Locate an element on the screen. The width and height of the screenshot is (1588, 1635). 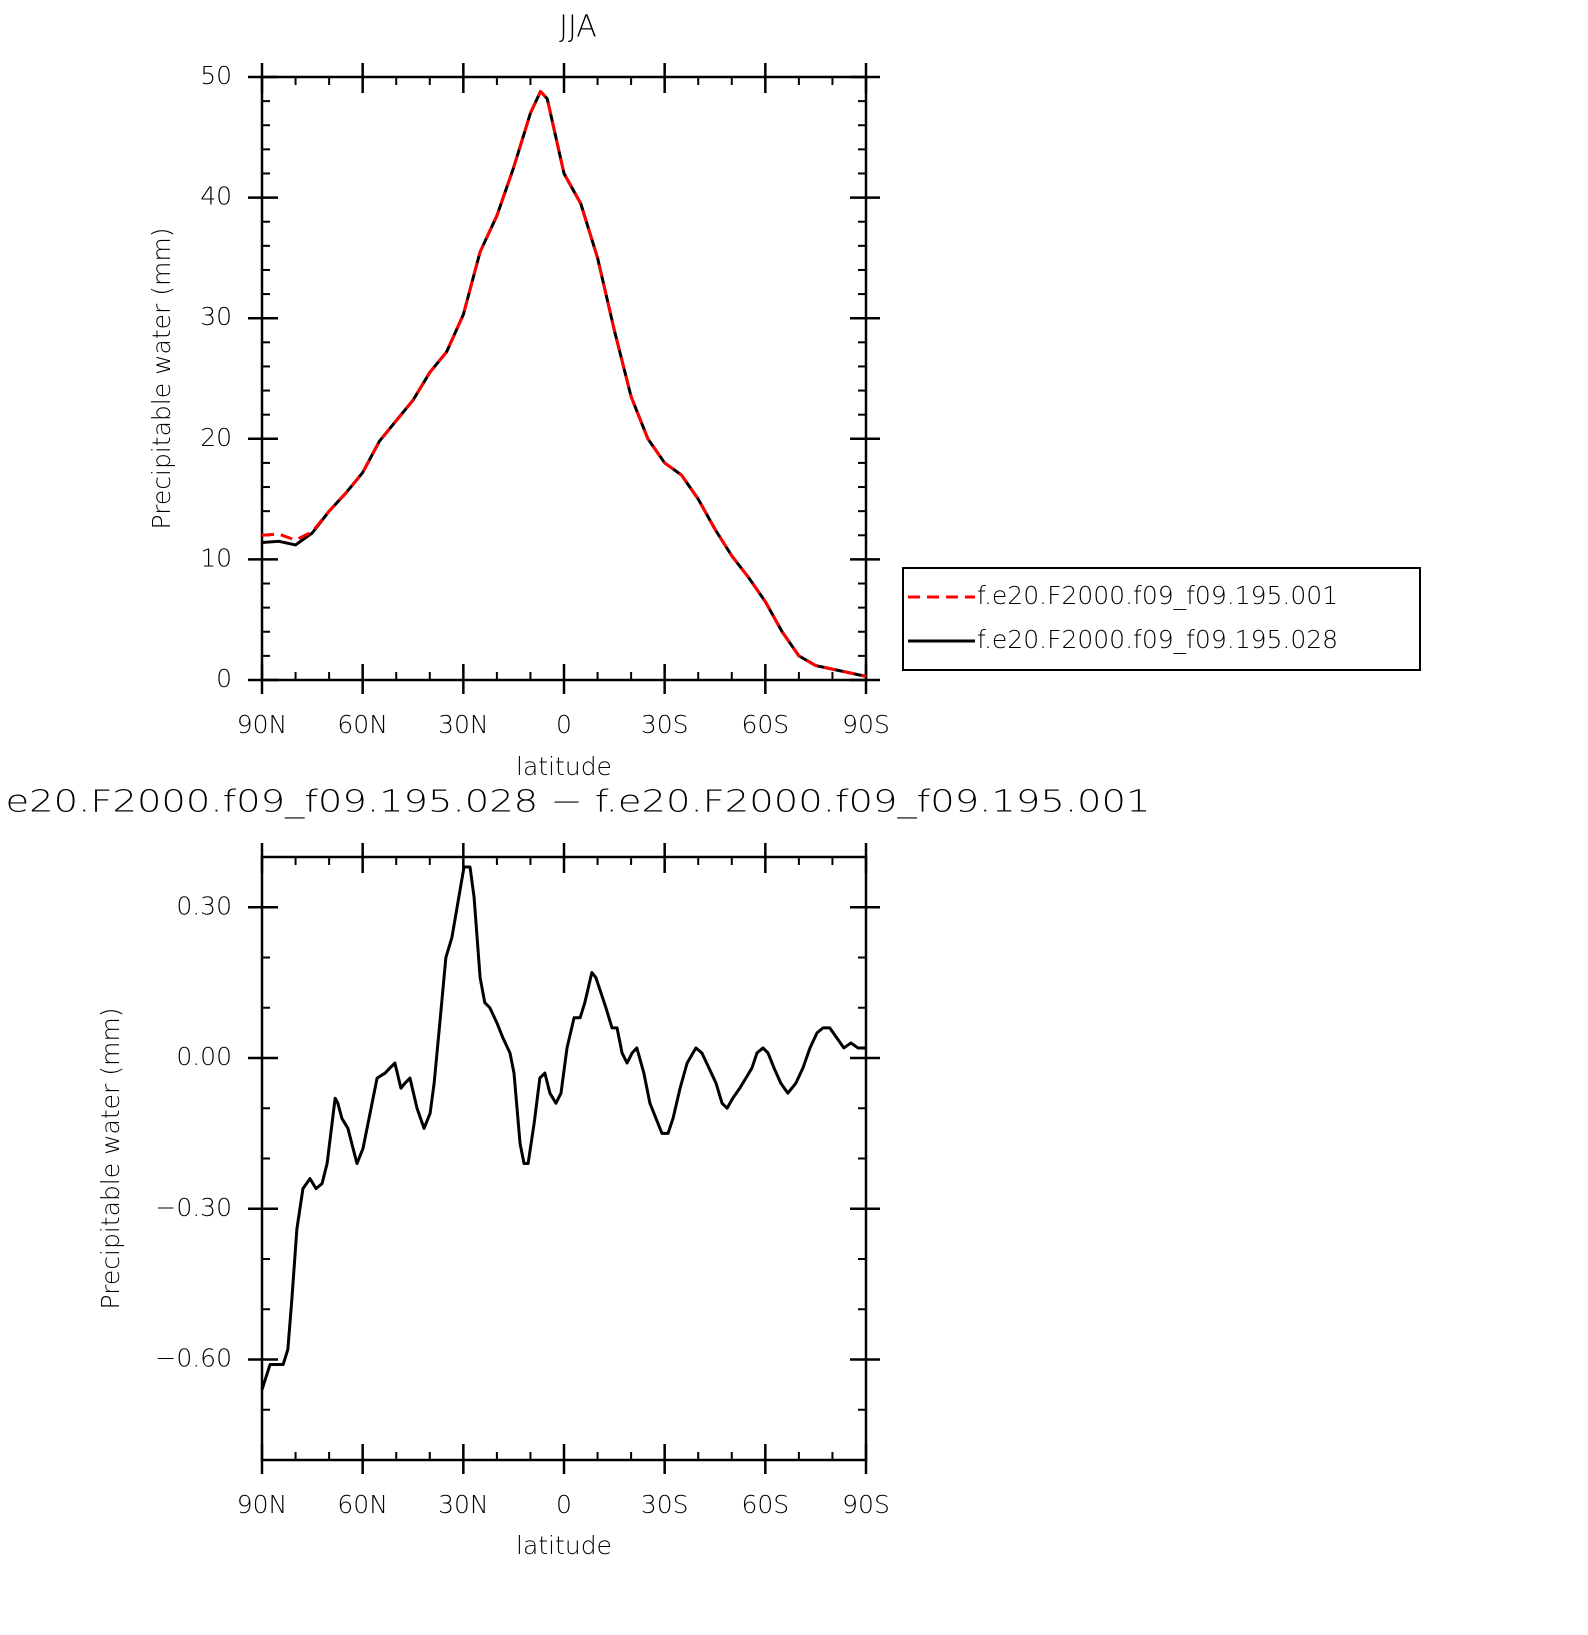
y-tick-label: 40 is located at coordinates (216, 196).